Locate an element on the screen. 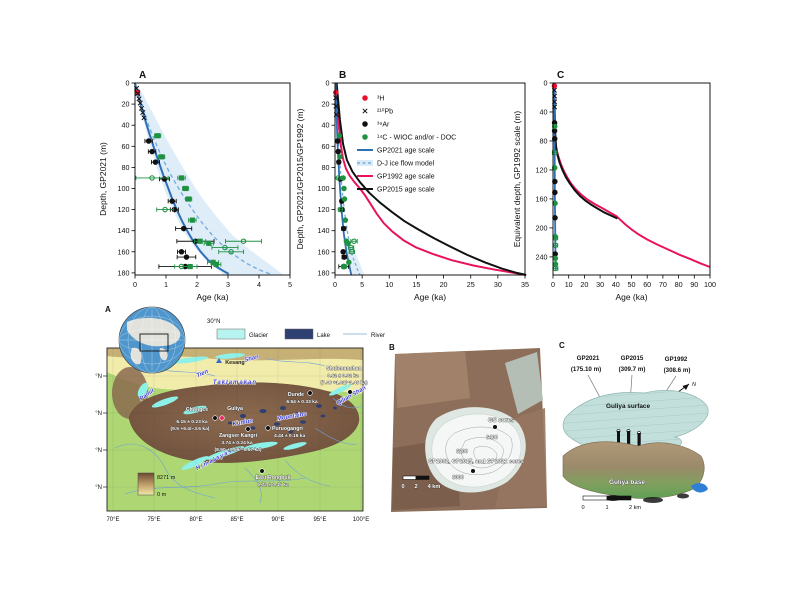 The width and height of the screenshot is (800, 600). terrain-scale-2: 2 is located at coordinates (415, 487).